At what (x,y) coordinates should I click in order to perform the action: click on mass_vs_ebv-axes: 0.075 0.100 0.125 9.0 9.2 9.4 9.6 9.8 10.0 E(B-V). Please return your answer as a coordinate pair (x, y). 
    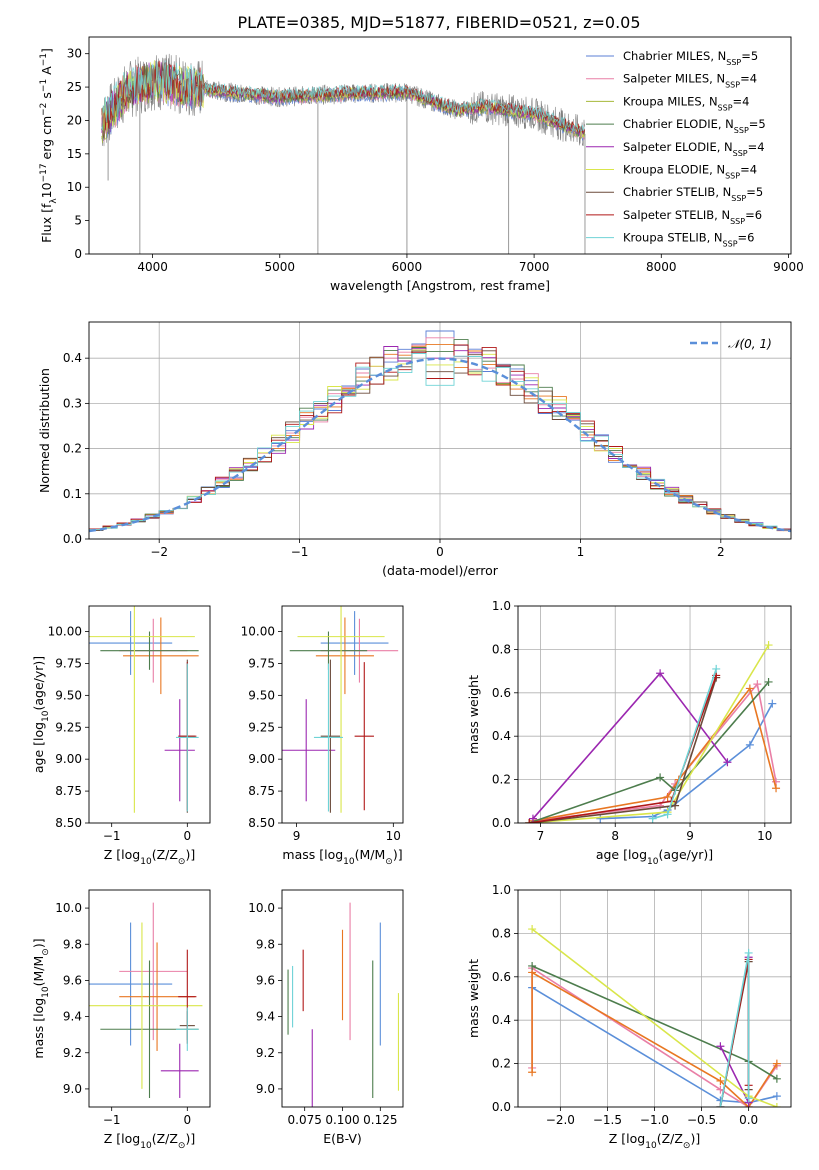
    Looking at the image, I should click on (326, 1017).